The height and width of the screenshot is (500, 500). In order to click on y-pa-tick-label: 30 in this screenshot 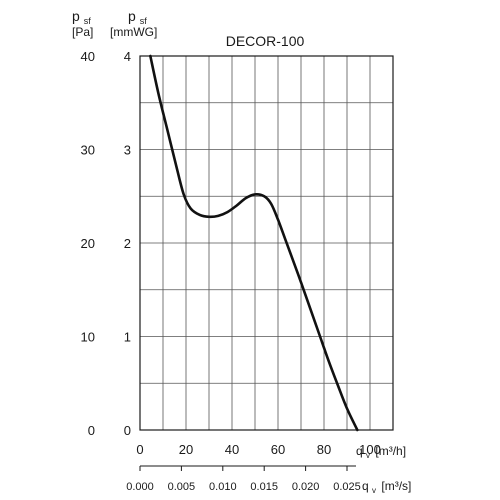, I will do `click(88, 150)`.